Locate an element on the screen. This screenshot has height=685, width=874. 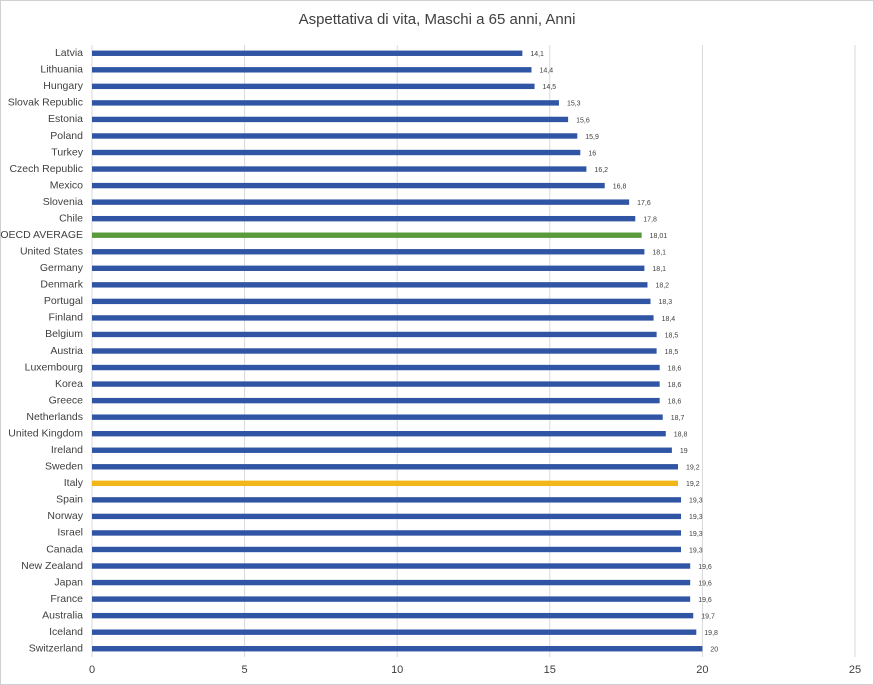
y-tick-label: Germany is located at coordinates (62, 268).